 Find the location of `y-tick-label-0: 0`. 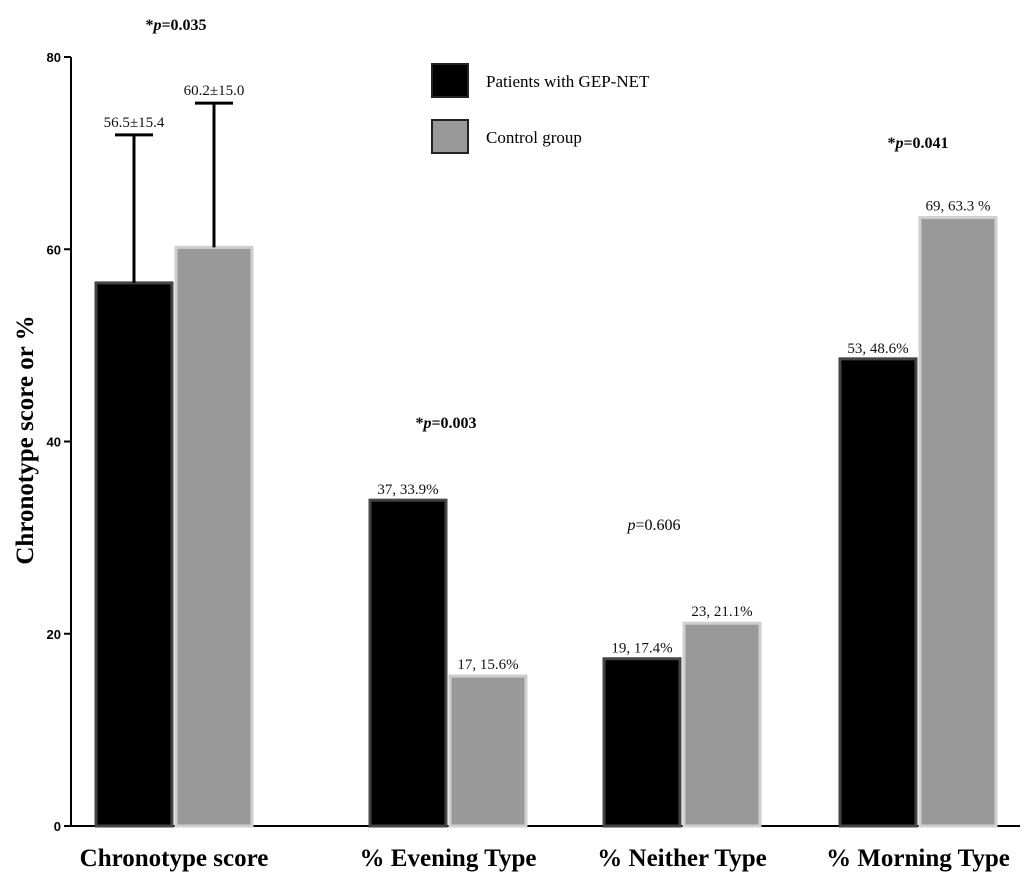

y-tick-label-0: 0 is located at coordinates (57, 826).